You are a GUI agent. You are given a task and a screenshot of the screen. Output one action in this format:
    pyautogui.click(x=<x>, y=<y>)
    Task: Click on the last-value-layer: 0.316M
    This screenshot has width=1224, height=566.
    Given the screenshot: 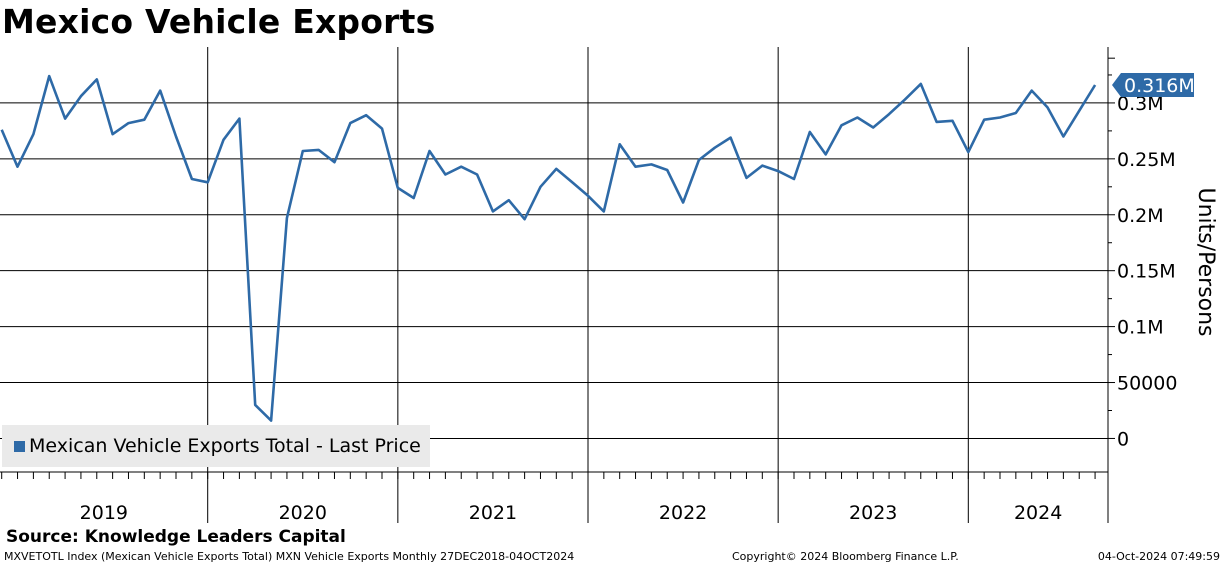 What is the action you would take?
    pyautogui.click(x=1153, y=85)
    